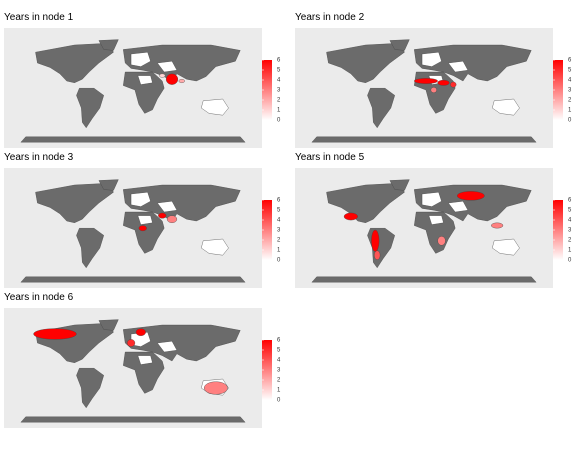 This screenshot has height=449, width=581. What do you see at coordinates (330, 157) in the screenshot?
I see `panel-title: Years in node 5` at bounding box center [330, 157].